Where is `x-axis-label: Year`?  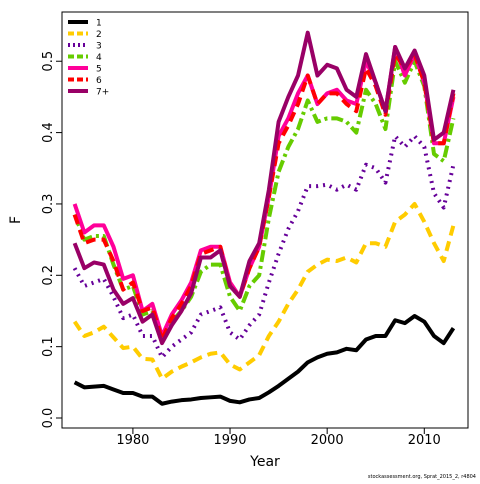 x-axis-label: Year is located at coordinates (264, 462).